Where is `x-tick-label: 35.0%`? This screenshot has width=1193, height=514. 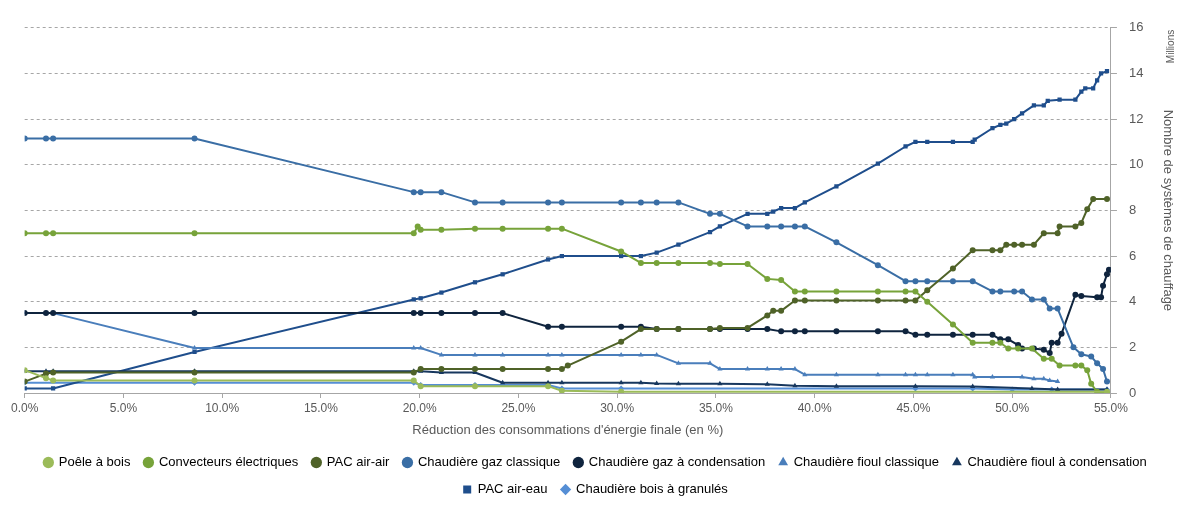 x-tick-label: 35.0% is located at coordinates (716, 407).